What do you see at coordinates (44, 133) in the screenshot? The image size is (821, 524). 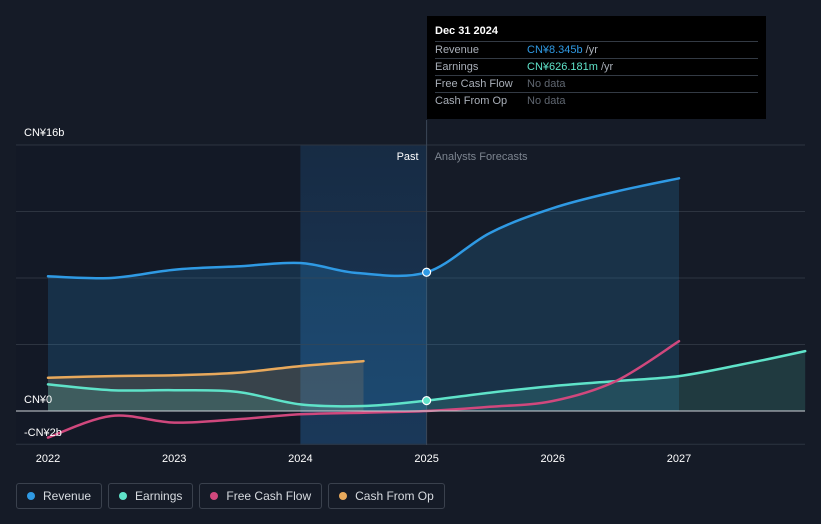 I see `y-tick-label: CN¥16b` at bounding box center [44, 133].